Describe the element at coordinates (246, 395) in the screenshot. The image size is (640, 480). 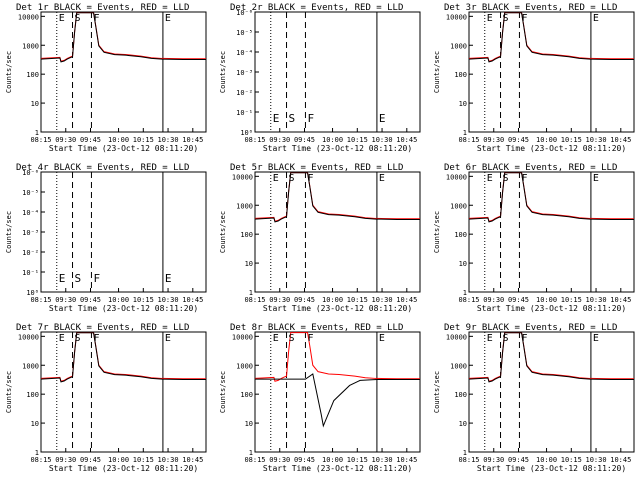
I see `y-tick-label: 100` at that location.